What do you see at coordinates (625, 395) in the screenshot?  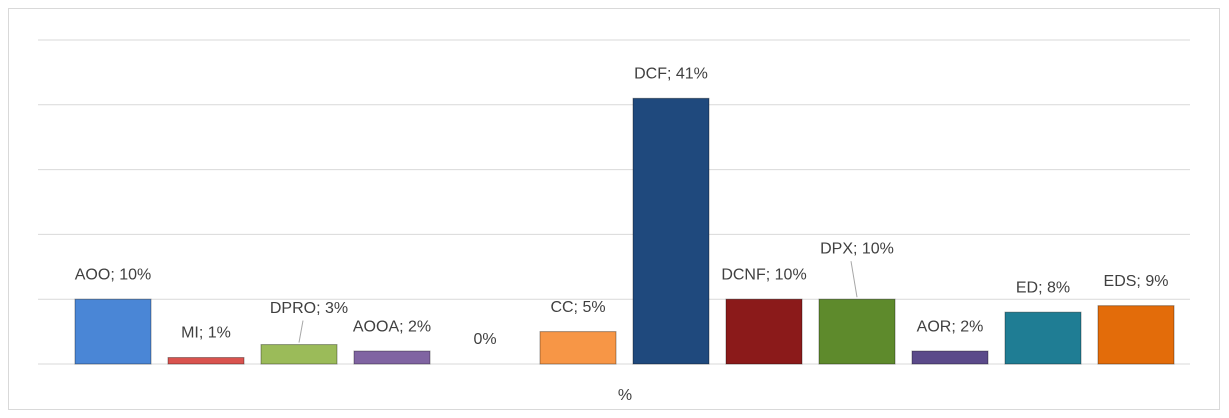 I see `x-axis-label: %` at bounding box center [625, 395].